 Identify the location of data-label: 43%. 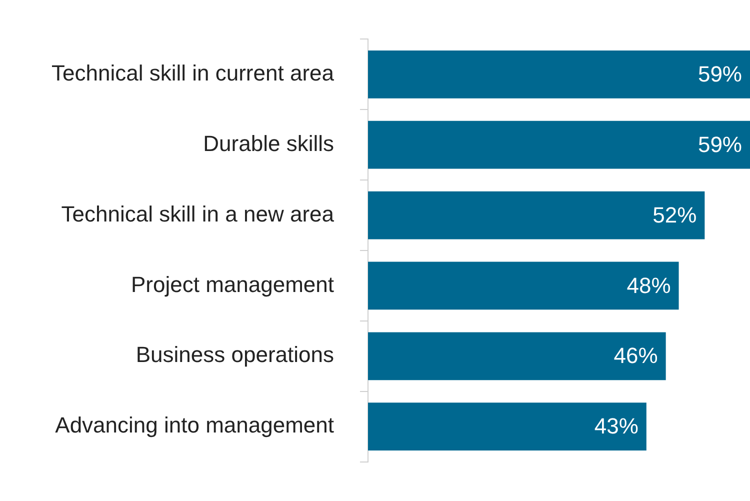
(616, 426).